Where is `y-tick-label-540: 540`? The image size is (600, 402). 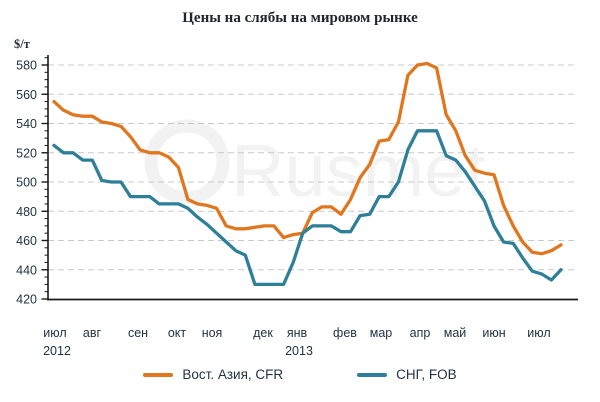 y-tick-label-540: 540 is located at coordinates (26, 124).